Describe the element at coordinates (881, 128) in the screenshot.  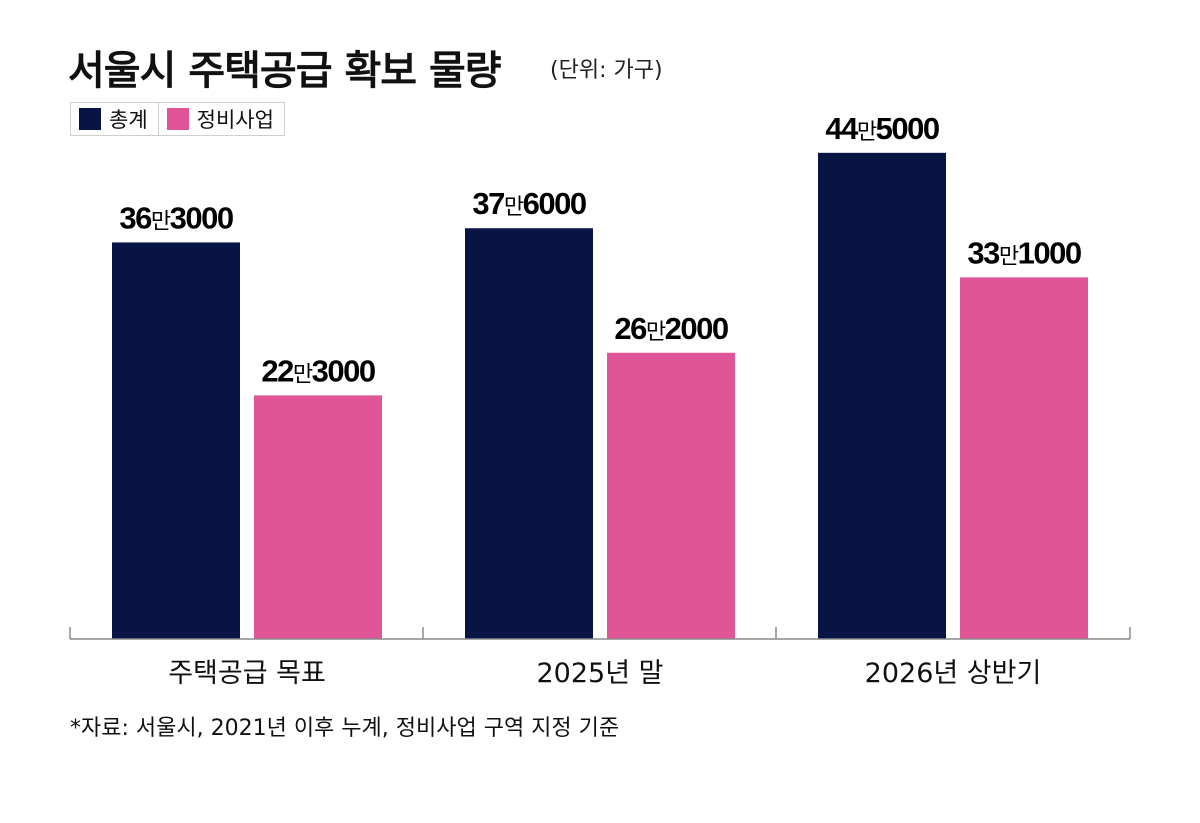
I see `data-label-total-2: 44만5000` at that location.